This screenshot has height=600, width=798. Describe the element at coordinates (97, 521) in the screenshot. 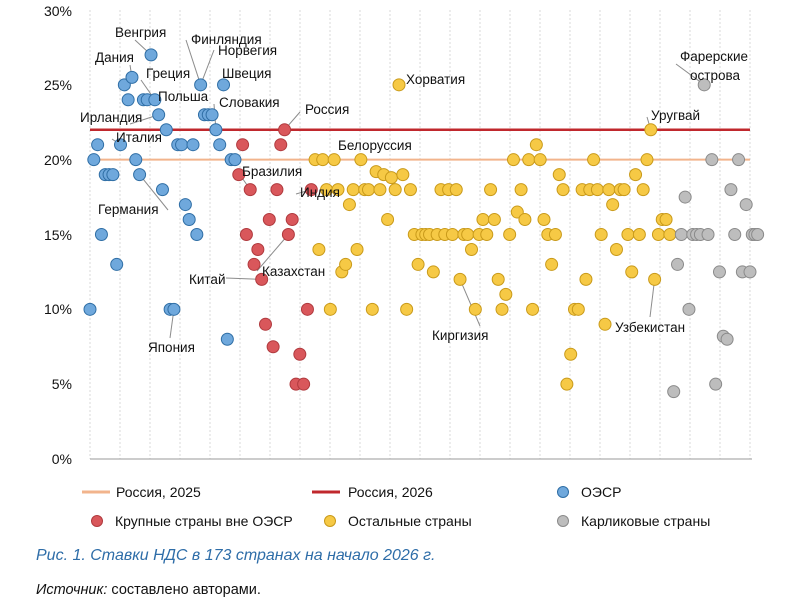

I see `legend-marker-large-non-oecd` at that location.